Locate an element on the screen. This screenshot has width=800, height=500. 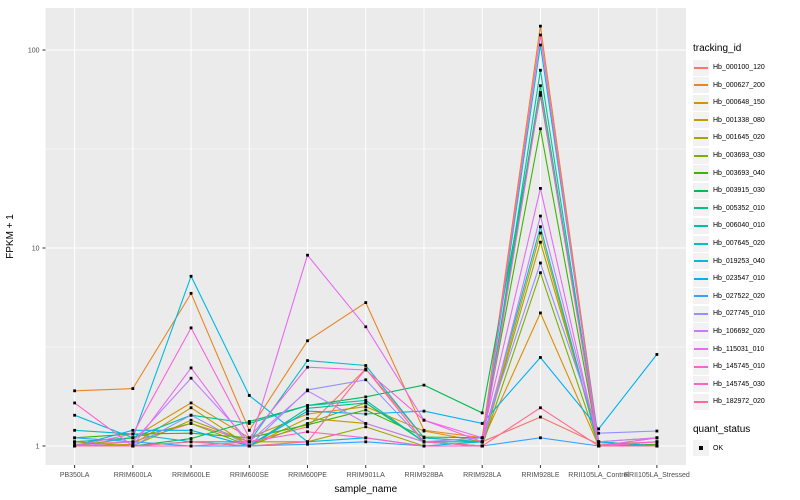
legend-item: Hb_007645_020 is located at coordinates (746, 244).